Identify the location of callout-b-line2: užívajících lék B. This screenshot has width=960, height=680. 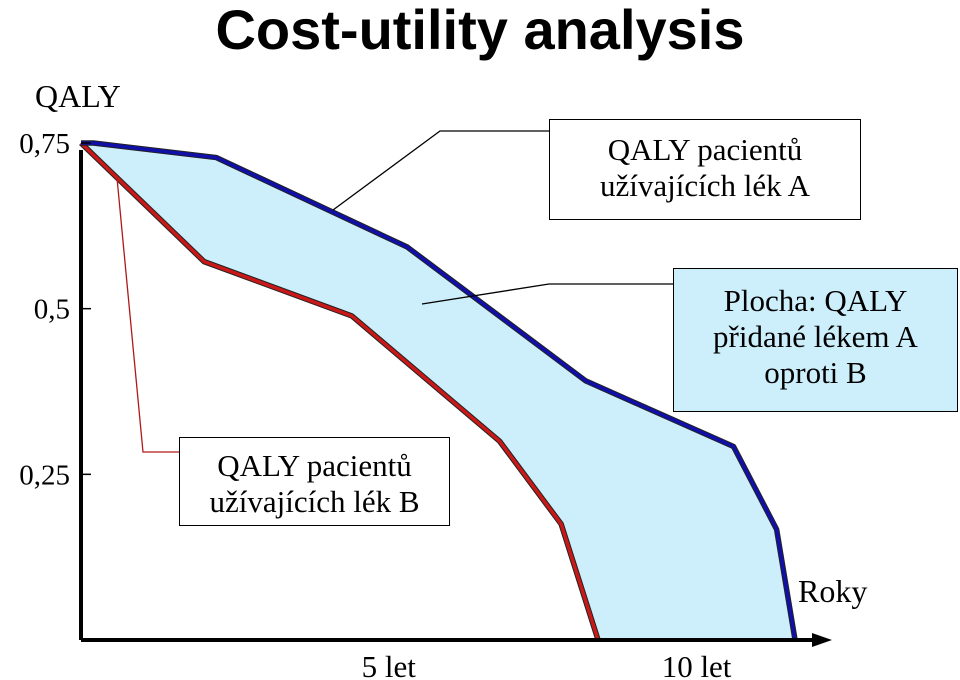
(314, 501).